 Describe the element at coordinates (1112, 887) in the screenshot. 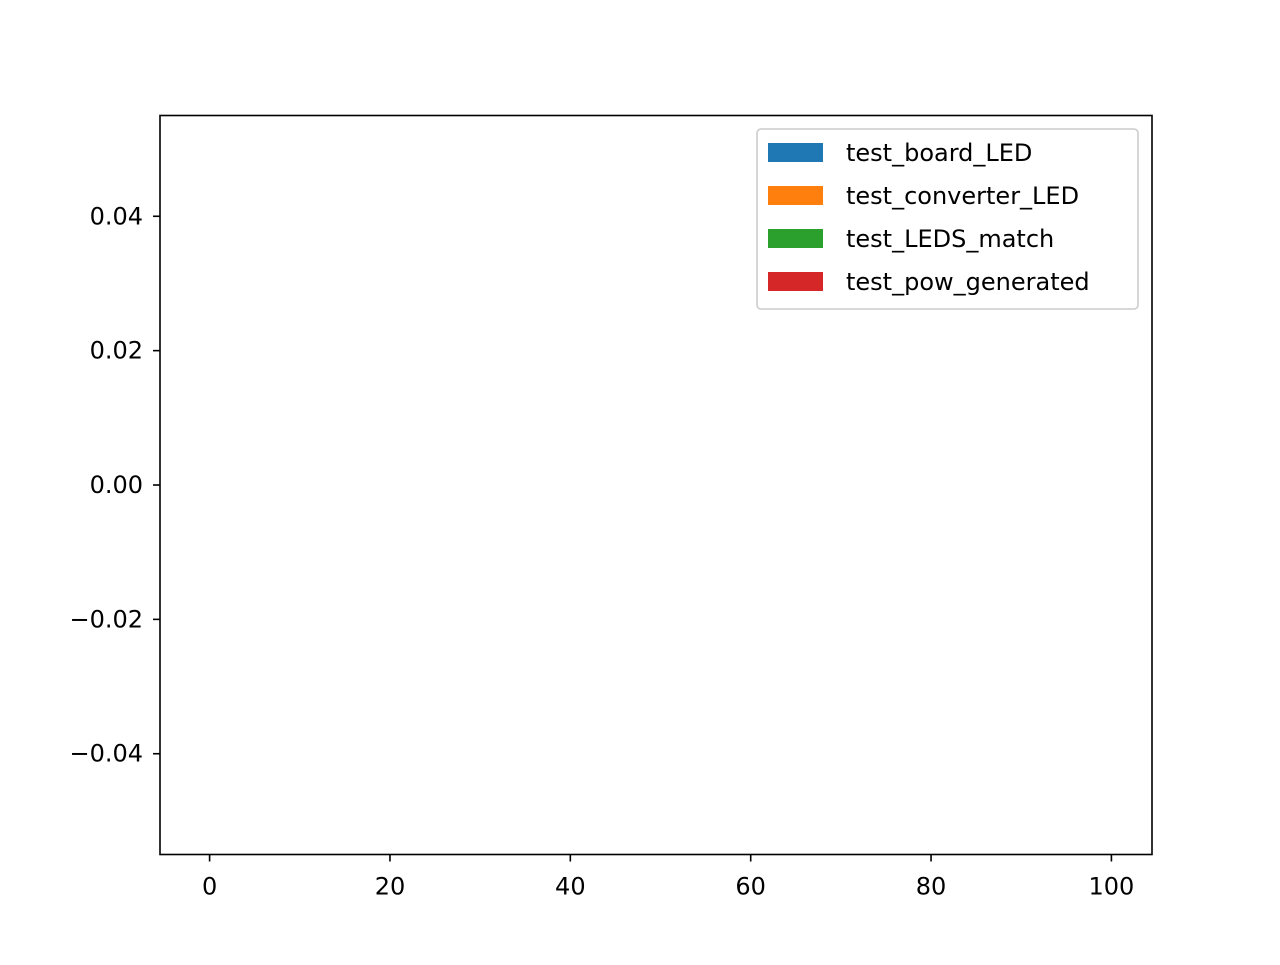

I see `x-tick-label: 100` at that location.